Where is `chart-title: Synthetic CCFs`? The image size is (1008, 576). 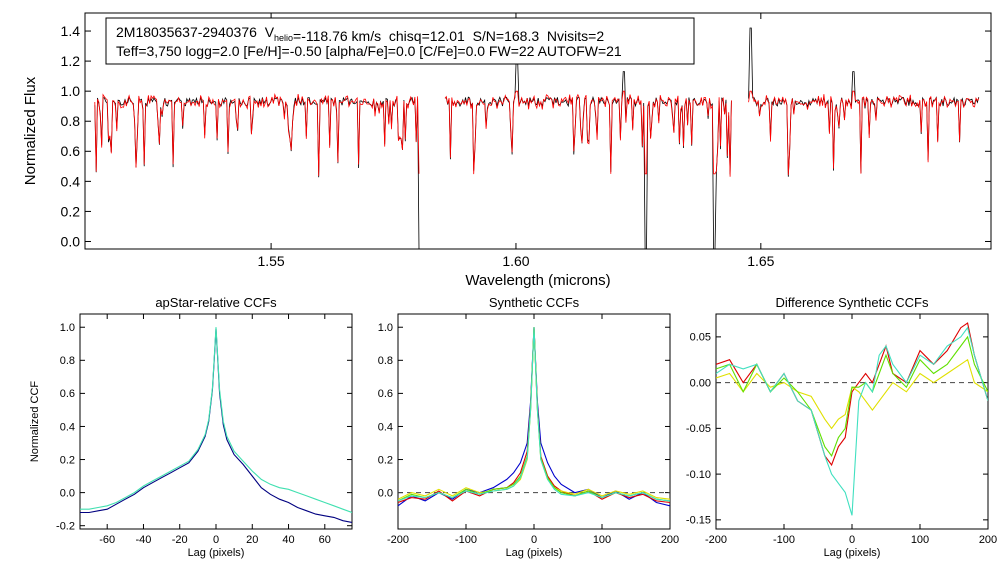 chart-title: Synthetic CCFs is located at coordinates (534, 302).